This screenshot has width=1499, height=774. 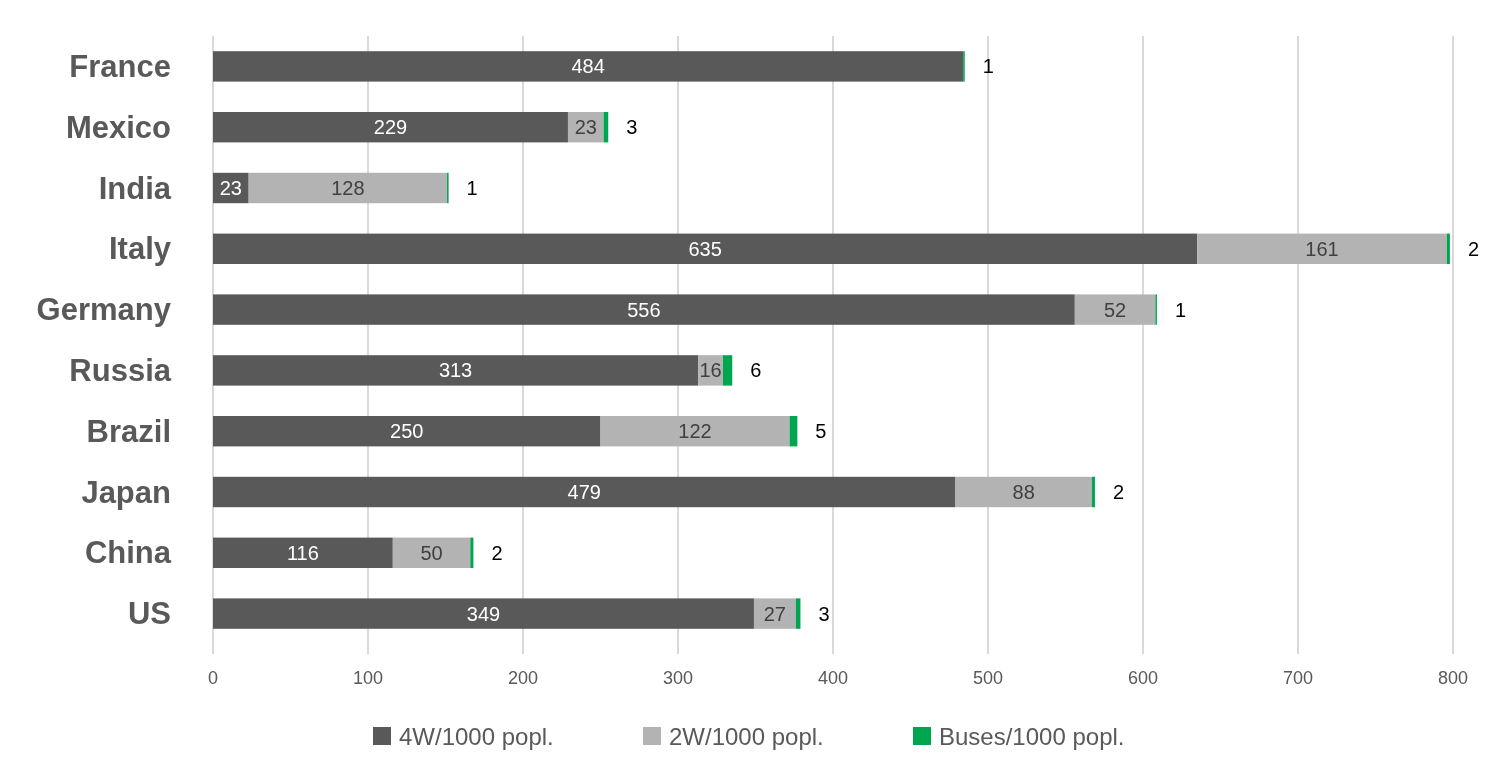 I want to click on y-tick-label: Germany, so click(x=104, y=310).